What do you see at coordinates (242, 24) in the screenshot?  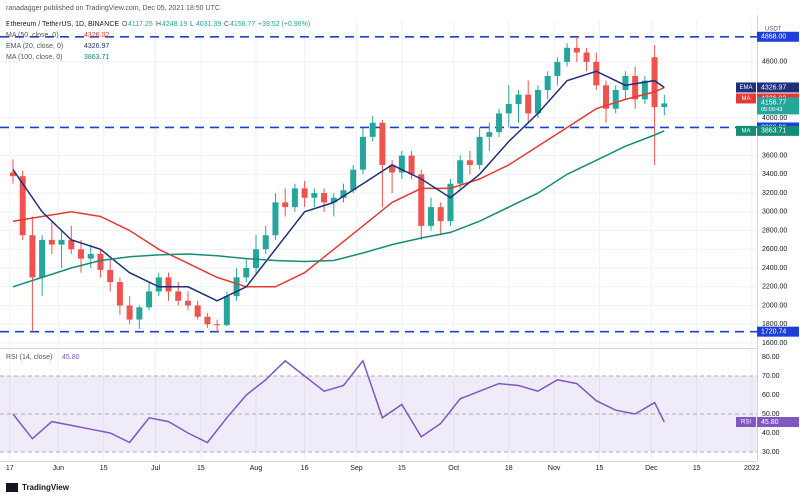 I see `ohlc-value: 4156.77` at bounding box center [242, 24].